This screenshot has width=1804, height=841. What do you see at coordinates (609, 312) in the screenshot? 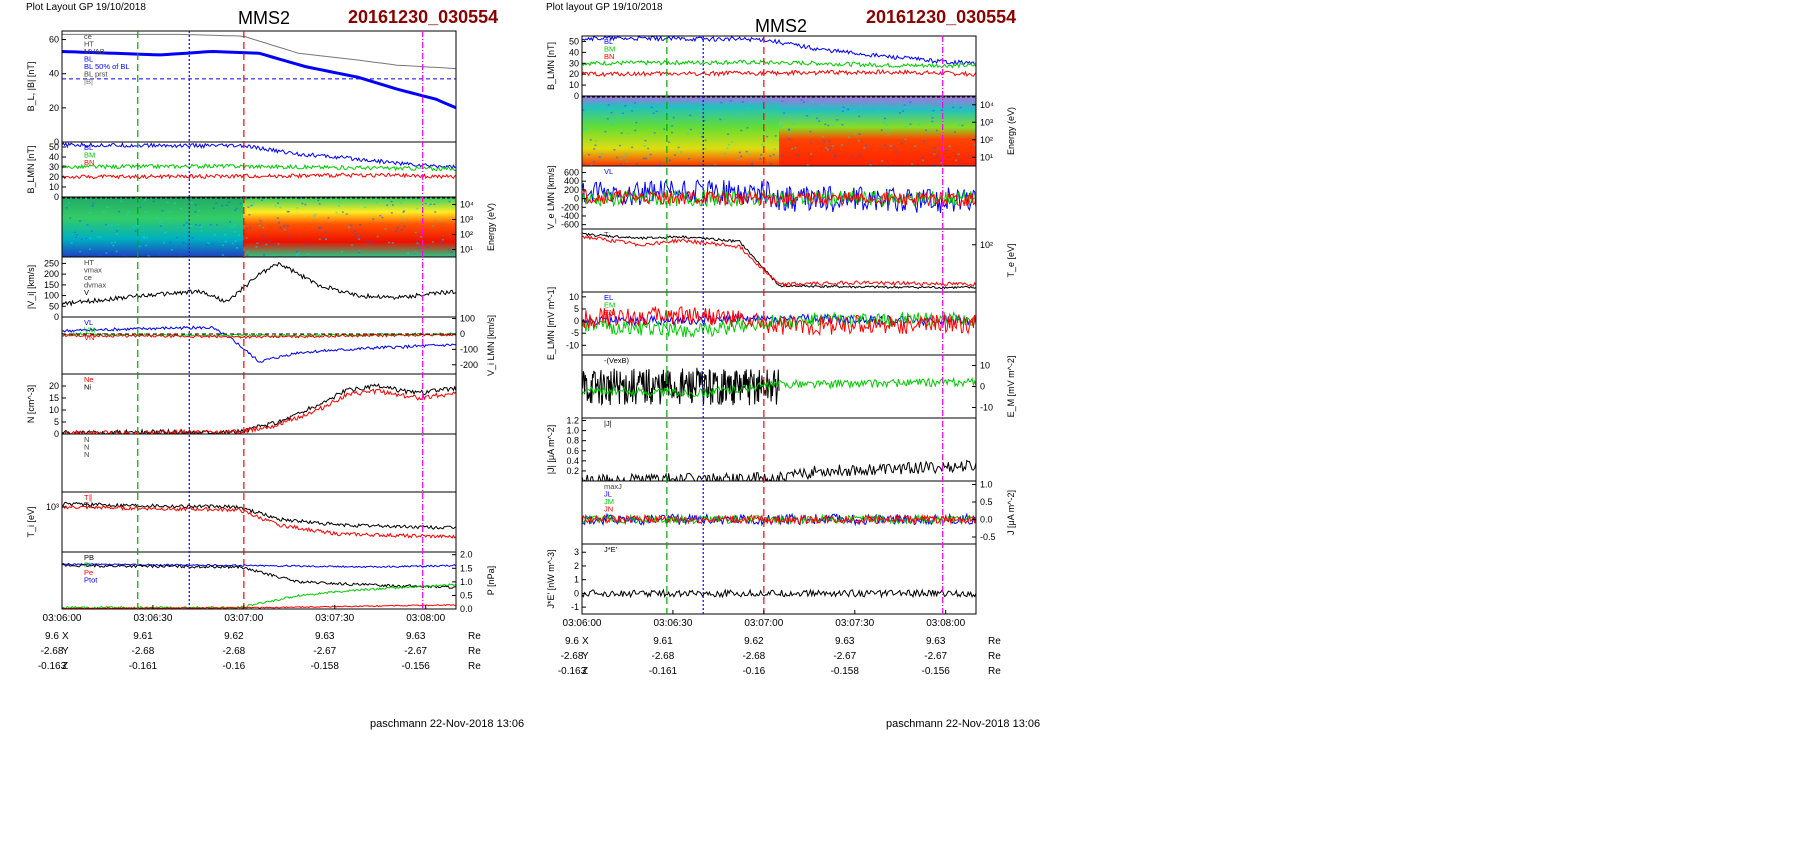
I see `legend-entry: EN` at bounding box center [609, 312].